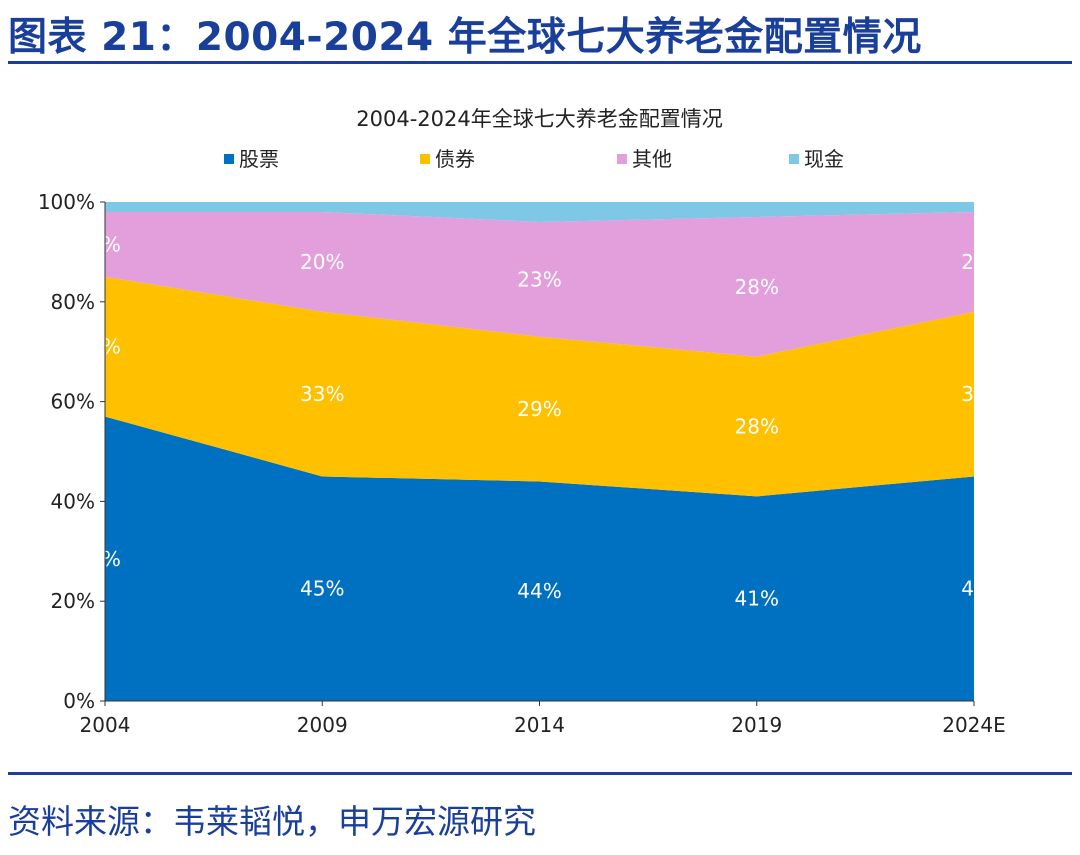 The image size is (1080, 855). Describe the element at coordinates (756, 725) in the screenshot. I see `x-tick-label-4: 2019` at that location.